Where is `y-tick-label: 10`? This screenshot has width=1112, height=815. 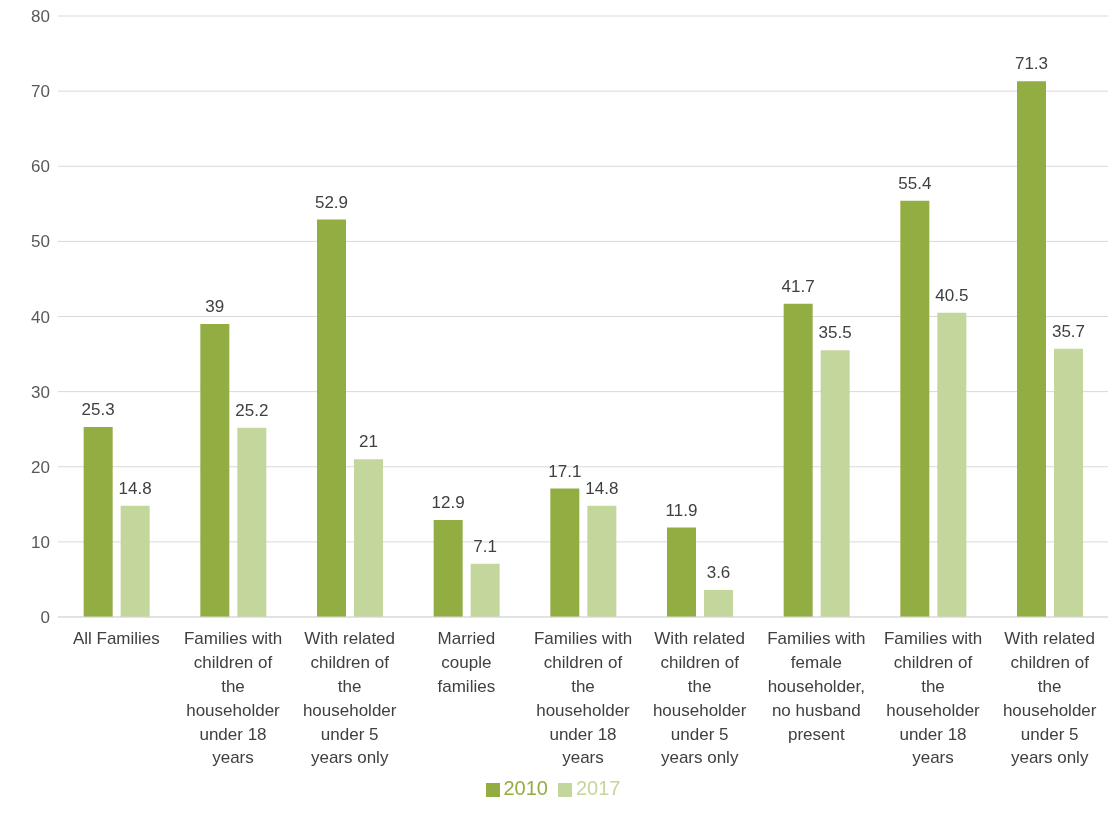 y-tick-label: 10 is located at coordinates (40, 542).